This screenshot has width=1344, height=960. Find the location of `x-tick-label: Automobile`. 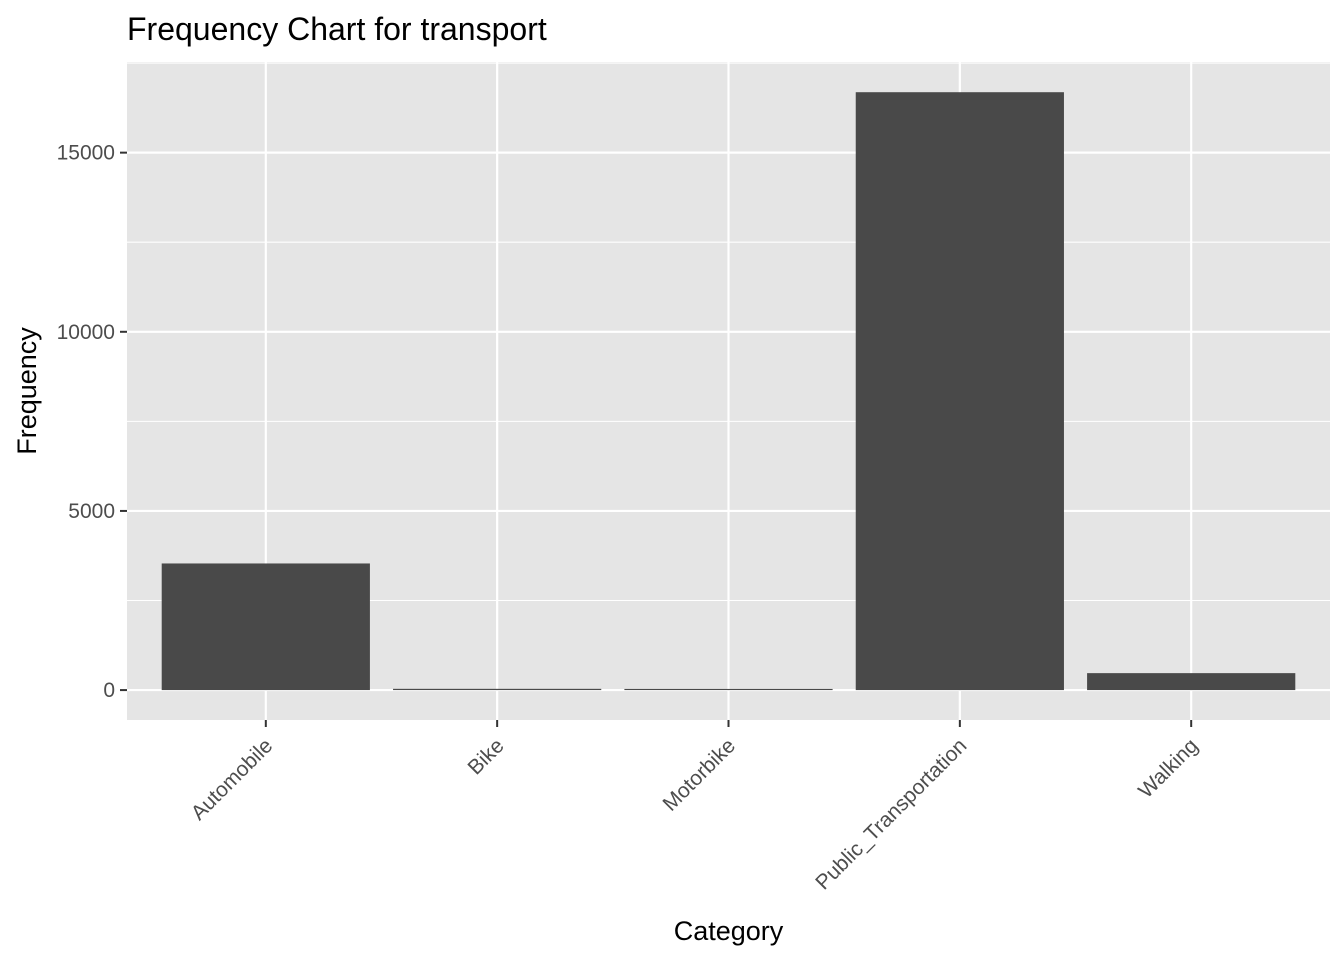

x-tick-label: Automobile is located at coordinates (232, 779).